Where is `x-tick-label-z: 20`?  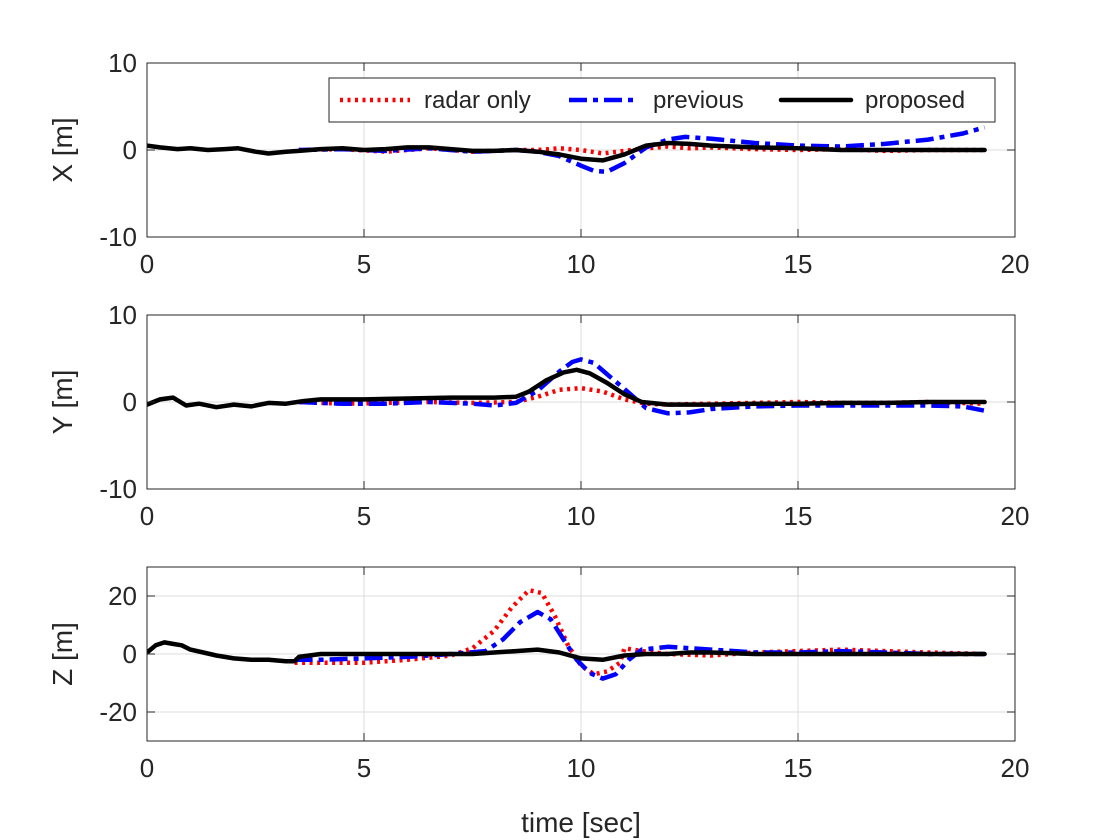
x-tick-label-z: 20 is located at coordinates (1015, 768).